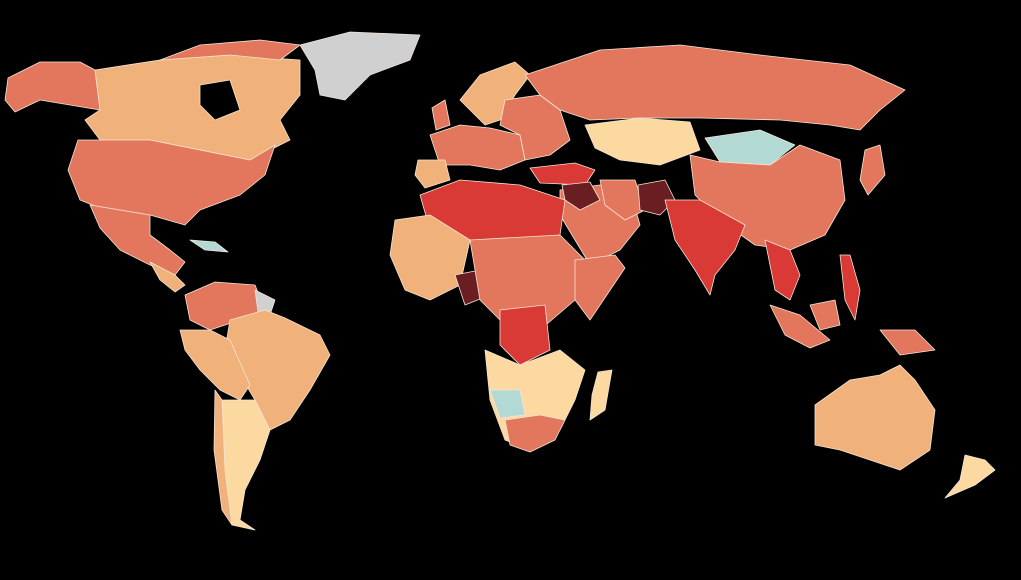 The image size is (1021, 580). I want to click on iberia, so click(432, 174).